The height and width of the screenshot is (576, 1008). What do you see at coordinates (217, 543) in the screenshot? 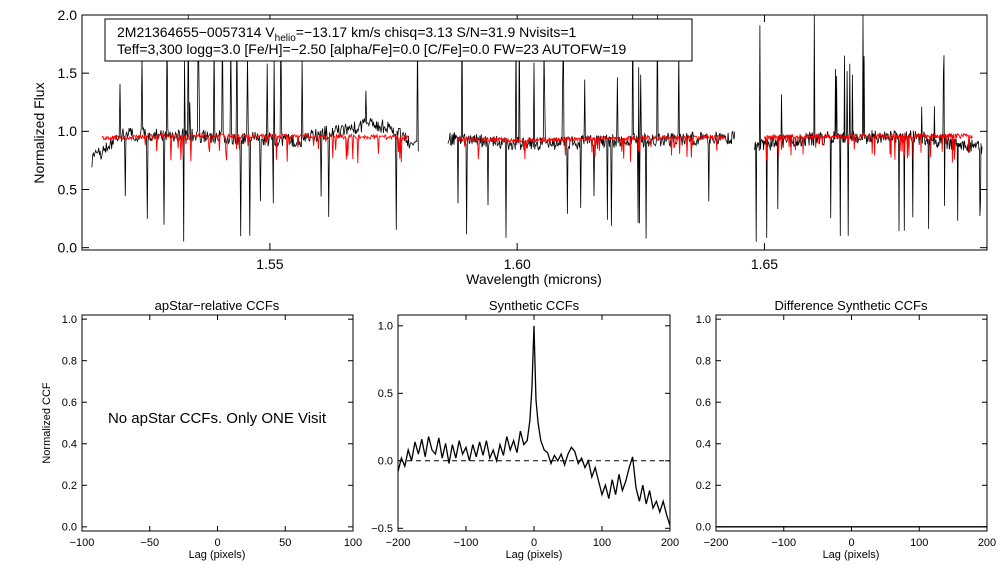
I see `apstar-x-tick-label: 0` at bounding box center [217, 543].